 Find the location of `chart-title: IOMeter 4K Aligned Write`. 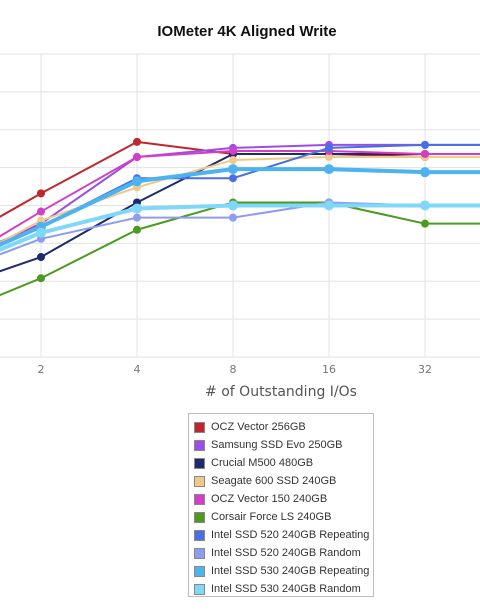

chart-title: IOMeter 4K Aligned Write is located at coordinates (246, 31).